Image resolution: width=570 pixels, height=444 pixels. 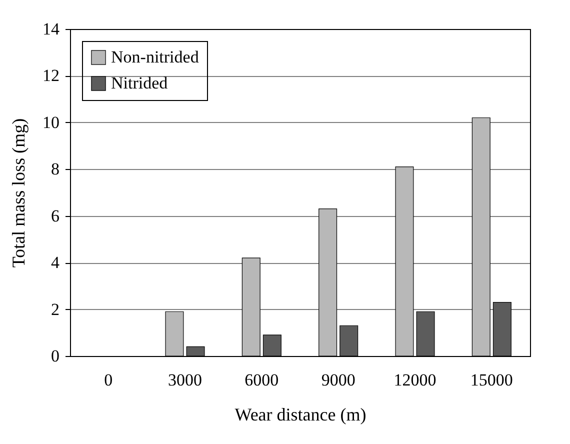 What do you see at coordinates (55, 262) in the screenshot?
I see `y-tick-label: 4` at bounding box center [55, 262].